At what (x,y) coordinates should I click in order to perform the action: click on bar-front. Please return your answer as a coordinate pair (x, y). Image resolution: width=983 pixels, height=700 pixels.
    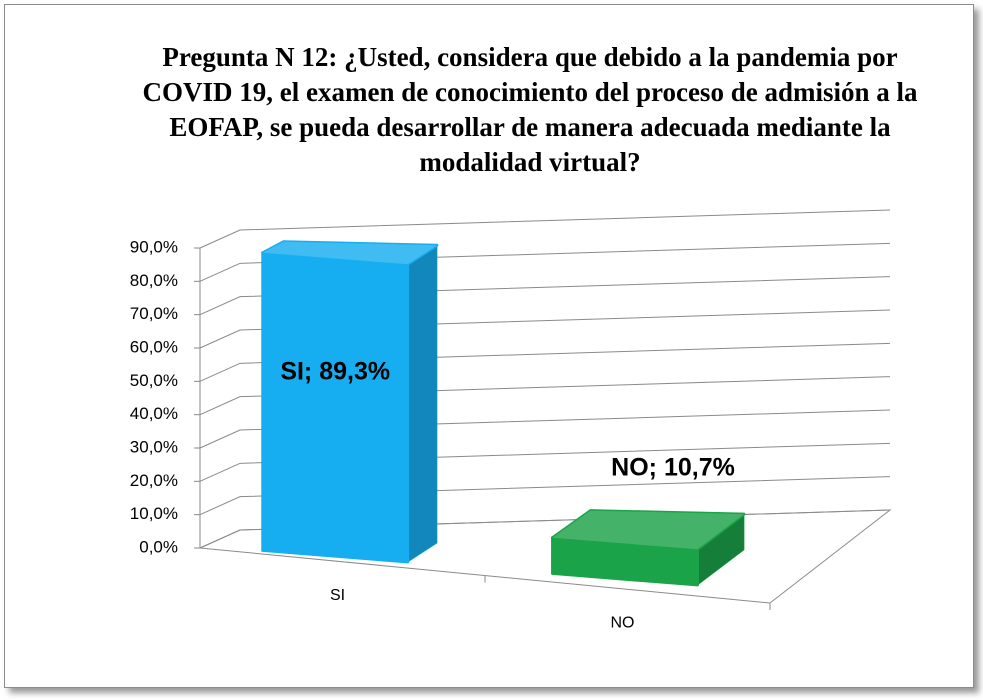
    Looking at the image, I should click on (335, 407).